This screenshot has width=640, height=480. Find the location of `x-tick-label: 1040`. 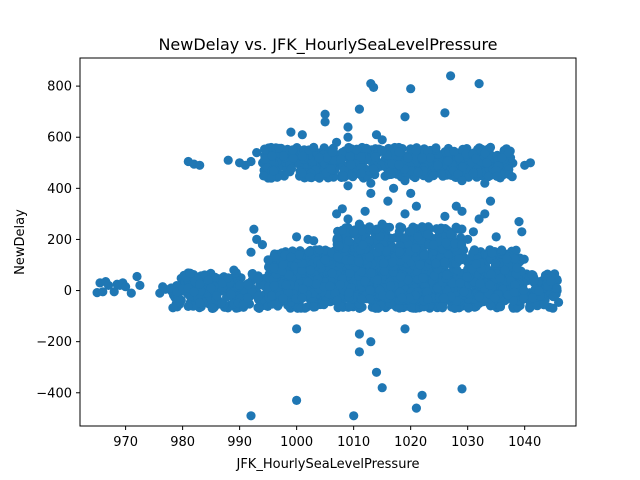

x-tick-label: 1040 is located at coordinates (524, 442).